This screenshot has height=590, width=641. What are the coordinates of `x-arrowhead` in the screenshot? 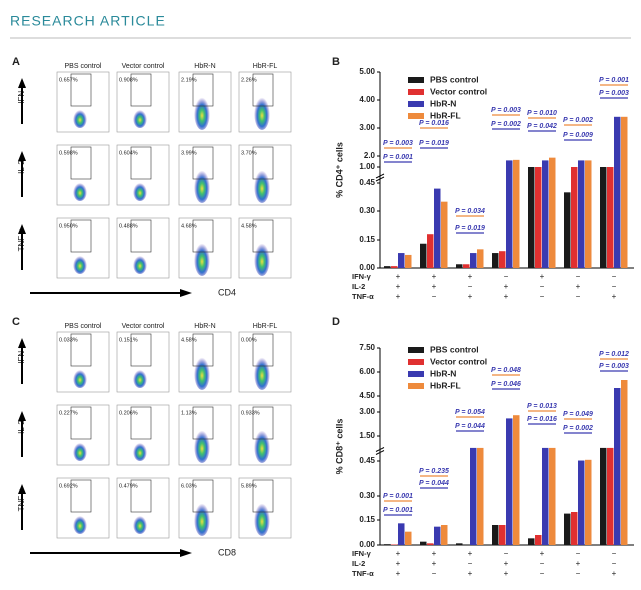 It's located at (186, 293).